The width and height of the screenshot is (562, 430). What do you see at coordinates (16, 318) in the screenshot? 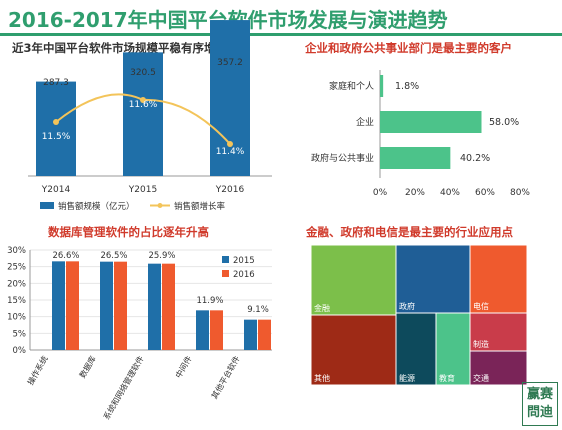
I see `chart3-ytick-2: 10%` at bounding box center [16, 318].